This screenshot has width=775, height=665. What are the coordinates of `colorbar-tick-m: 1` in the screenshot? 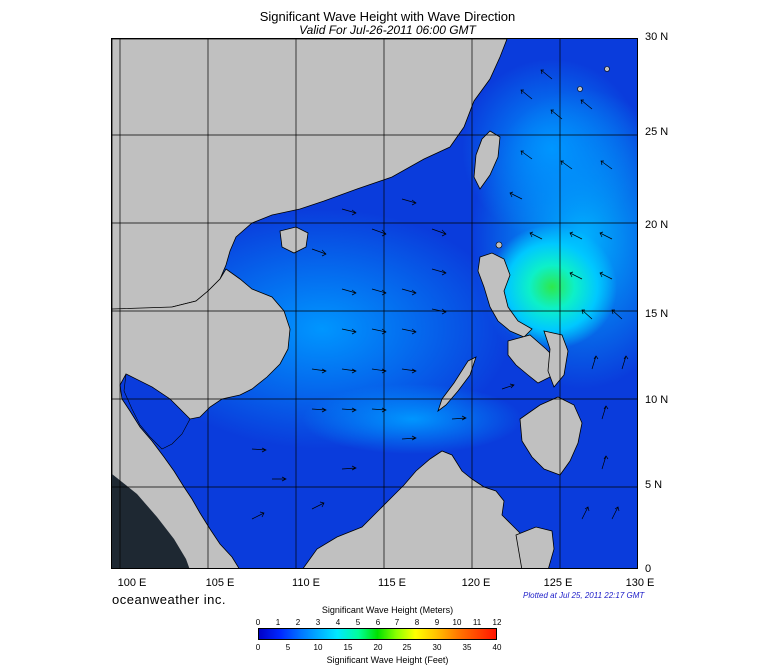 It's located at (278, 622).